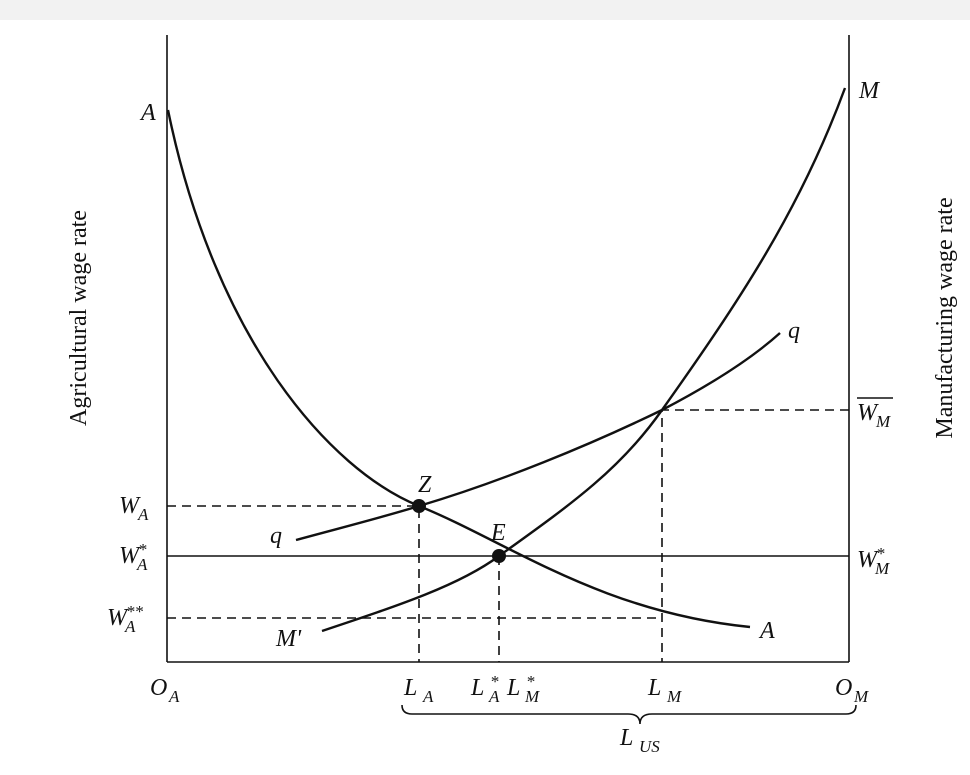  I want to click on point-e, so click(499, 556).